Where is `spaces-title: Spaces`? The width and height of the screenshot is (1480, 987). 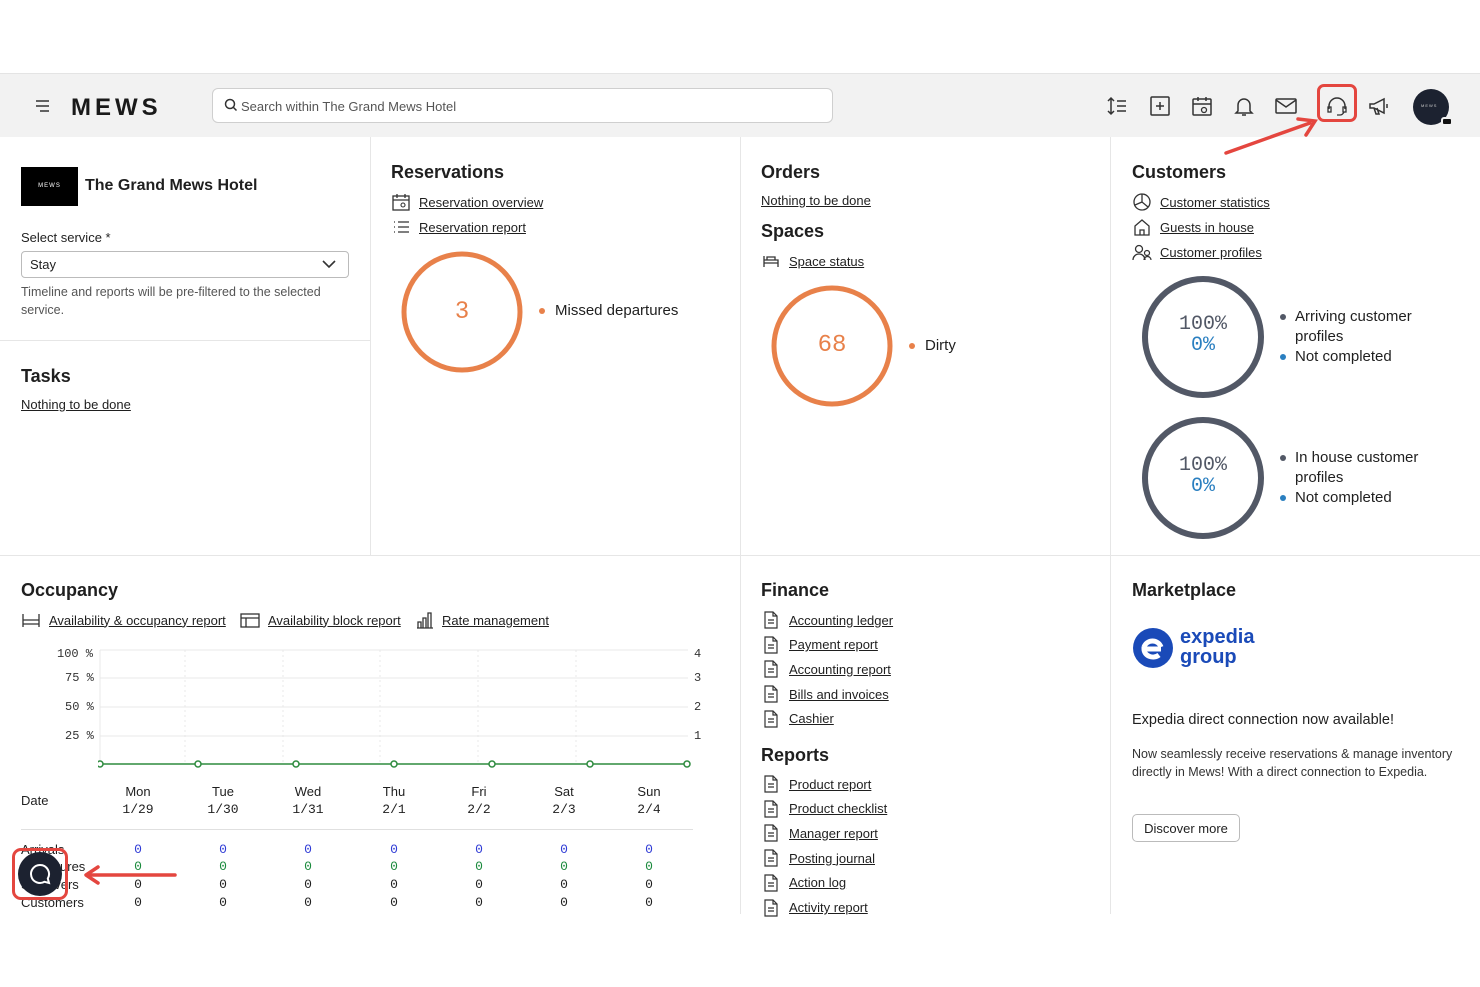 spaces-title: Spaces is located at coordinates (793, 231).